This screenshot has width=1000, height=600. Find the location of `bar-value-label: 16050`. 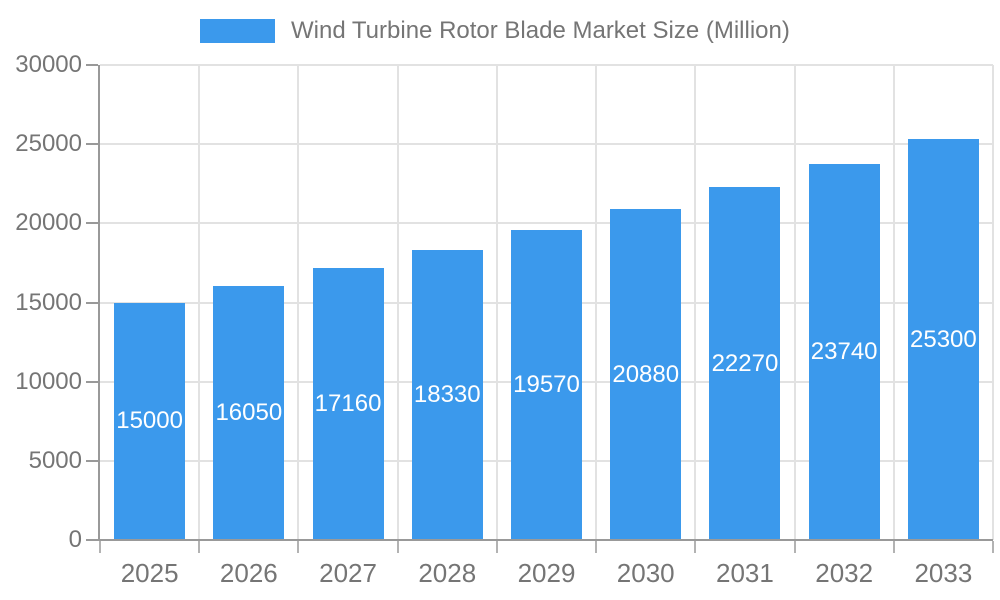

bar-value-label: 16050 is located at coordinates (249, 412).